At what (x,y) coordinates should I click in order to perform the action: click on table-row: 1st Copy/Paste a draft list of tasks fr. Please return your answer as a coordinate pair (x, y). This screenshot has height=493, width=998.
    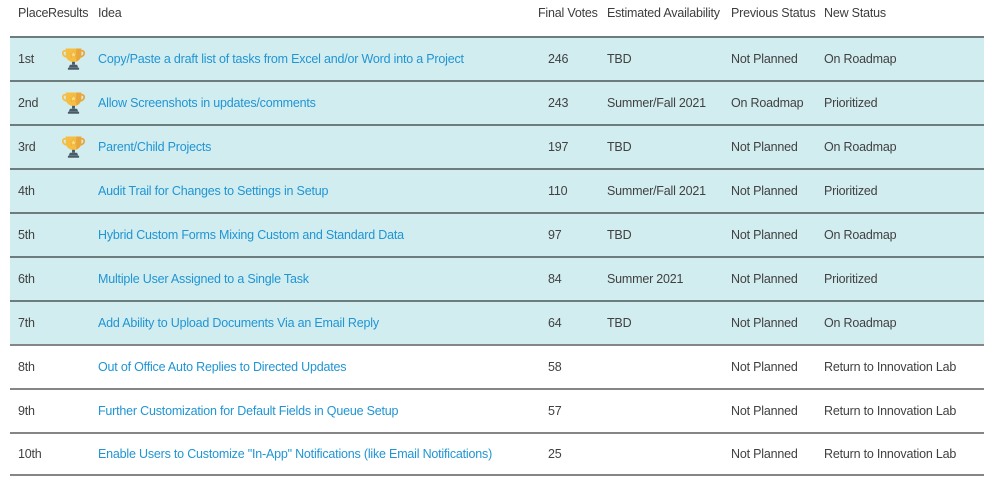
    Looking at the image, I should click on (497, 58).